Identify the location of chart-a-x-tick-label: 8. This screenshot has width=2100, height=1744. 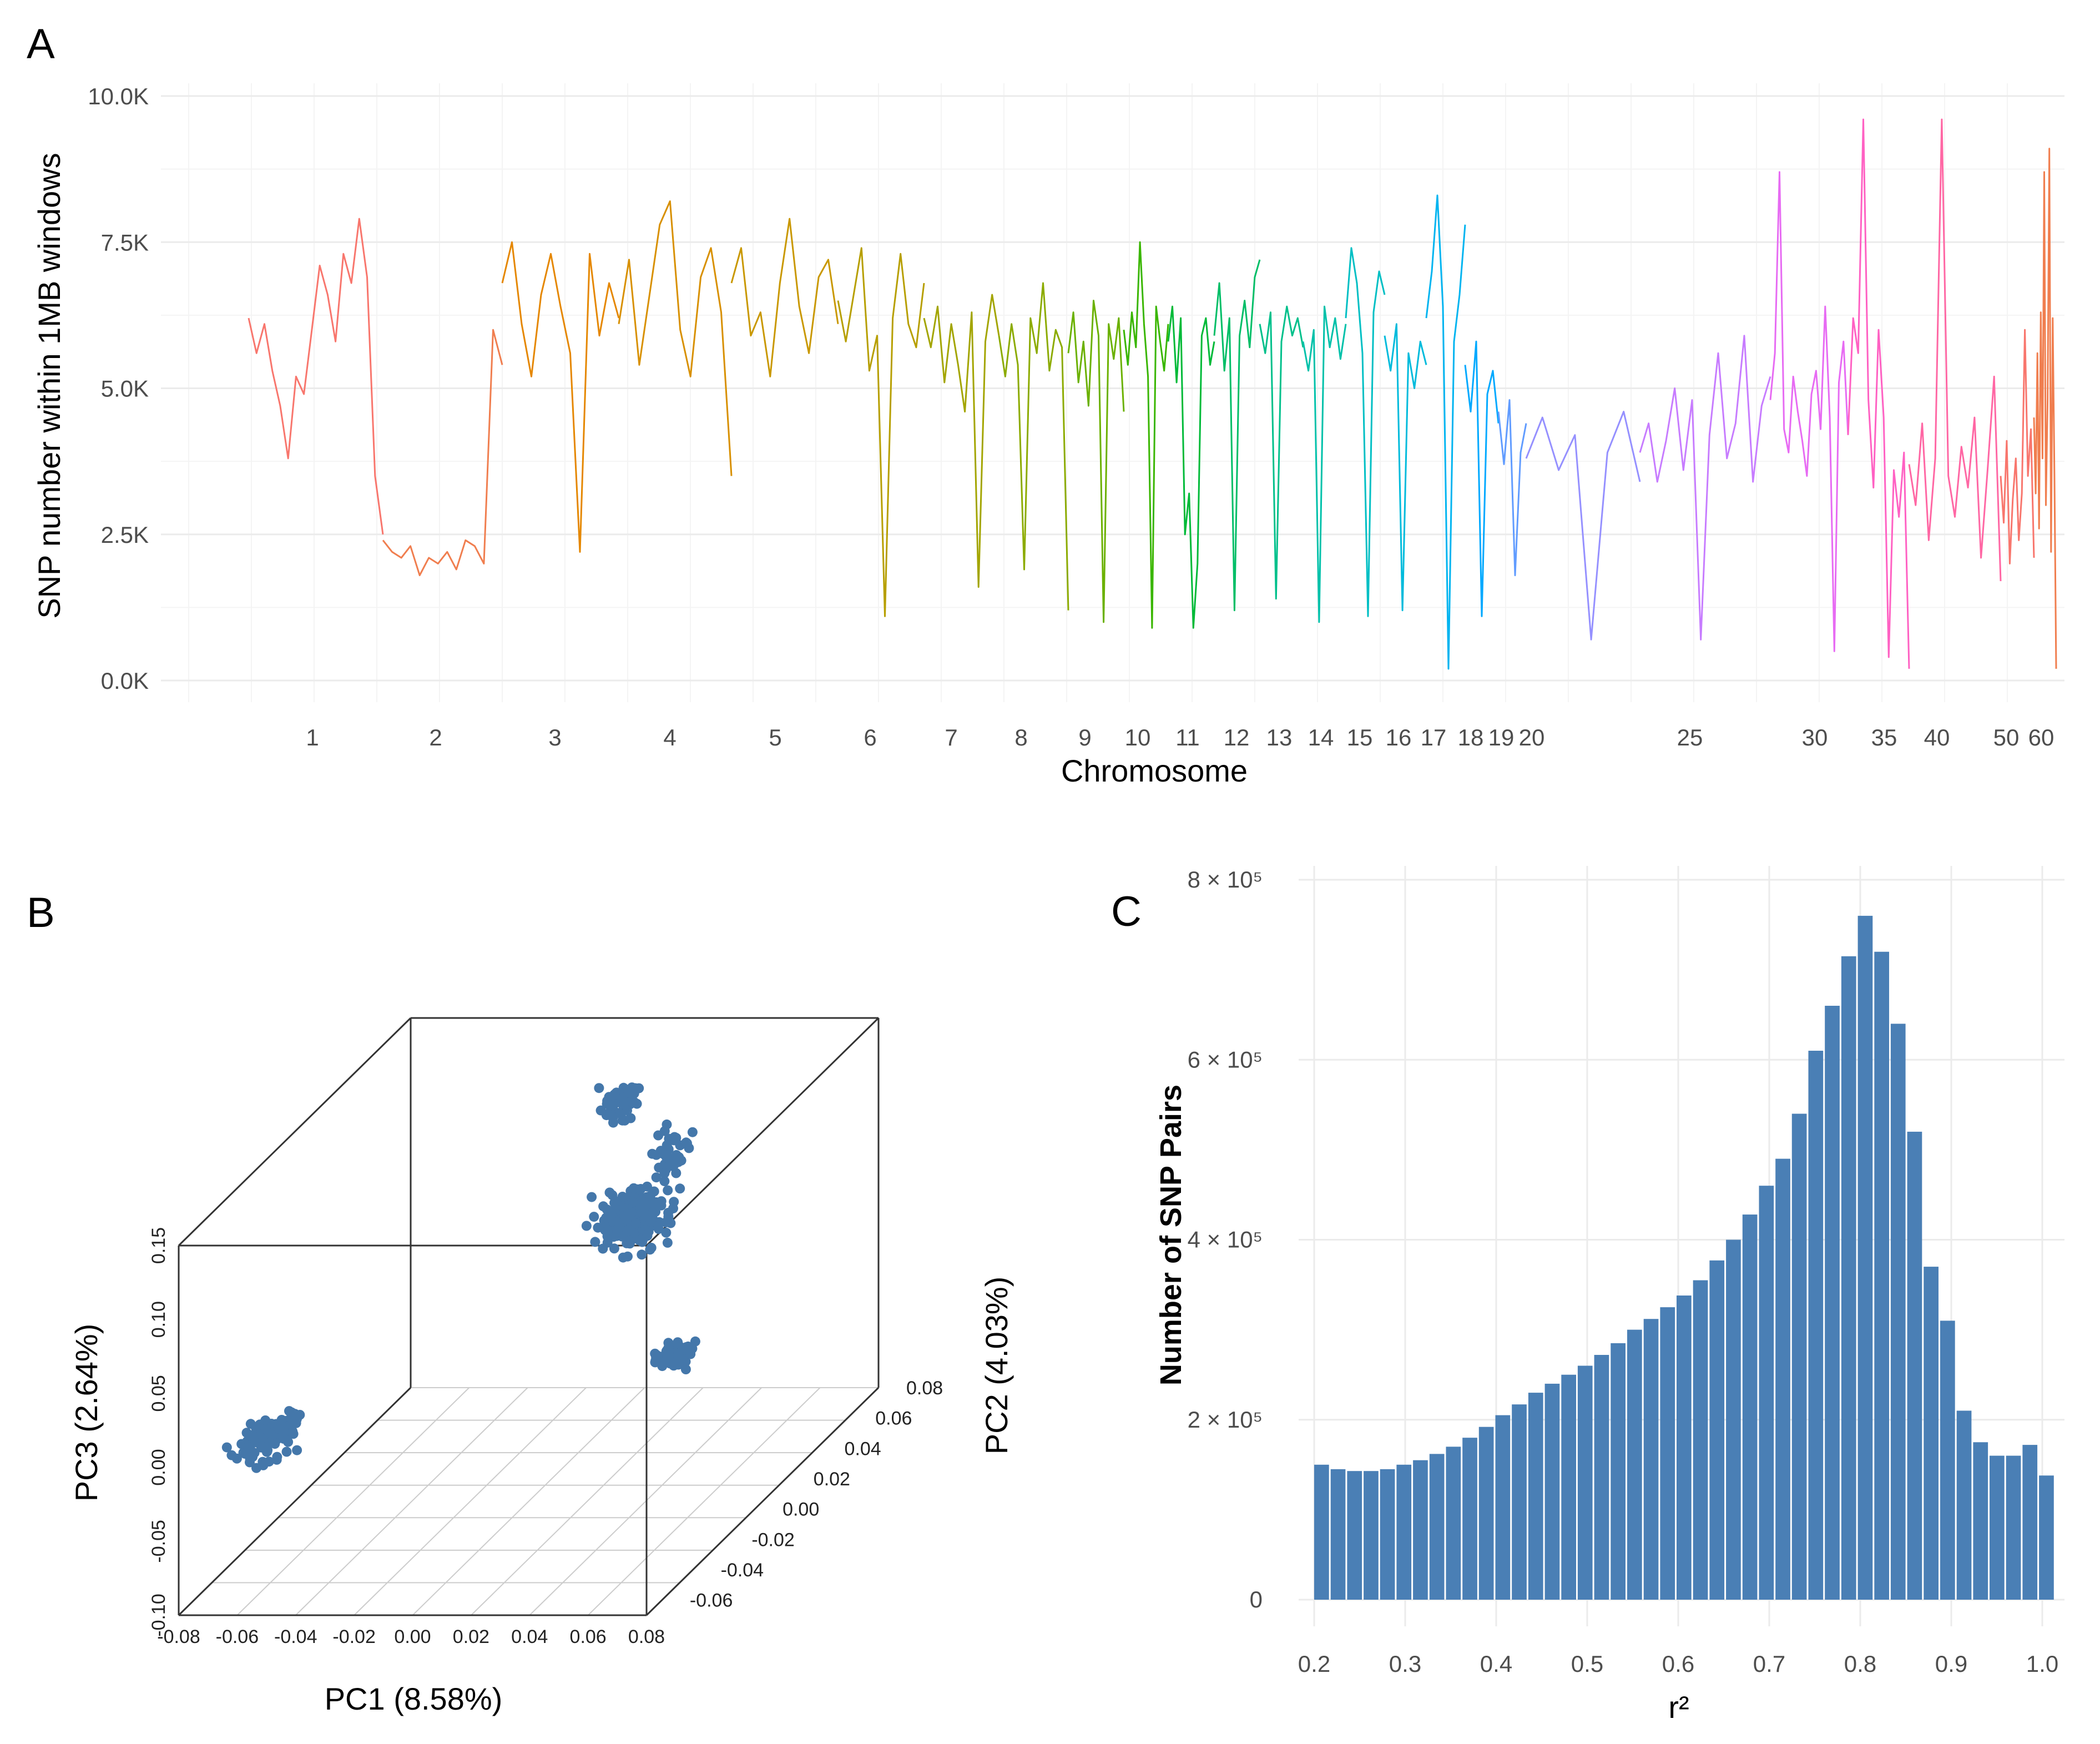
(1020, 737).